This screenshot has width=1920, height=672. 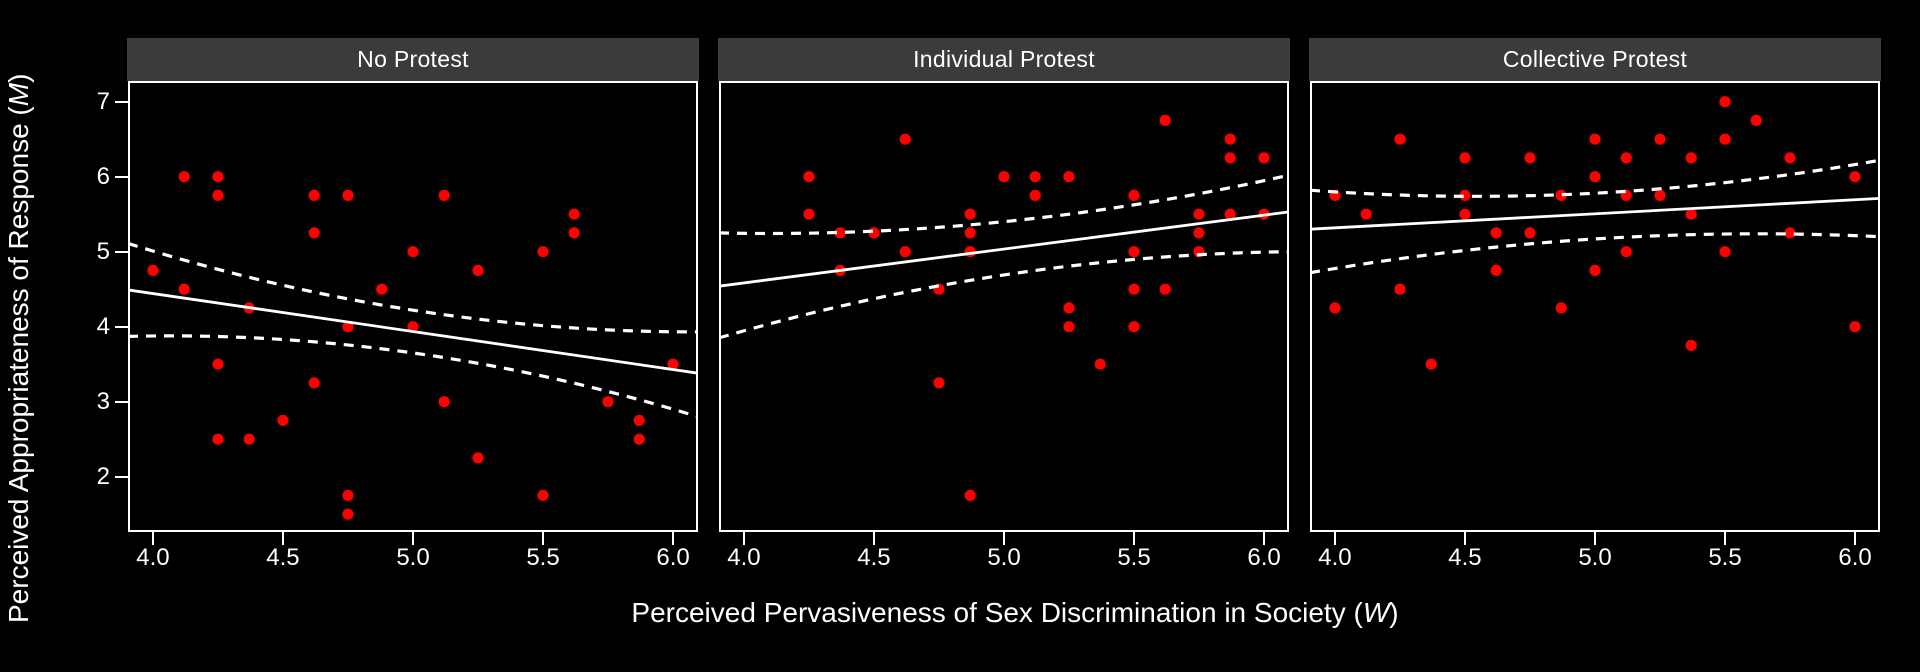 I want to click on y-axis-tick-label: 3, so click(x=103, y=401).